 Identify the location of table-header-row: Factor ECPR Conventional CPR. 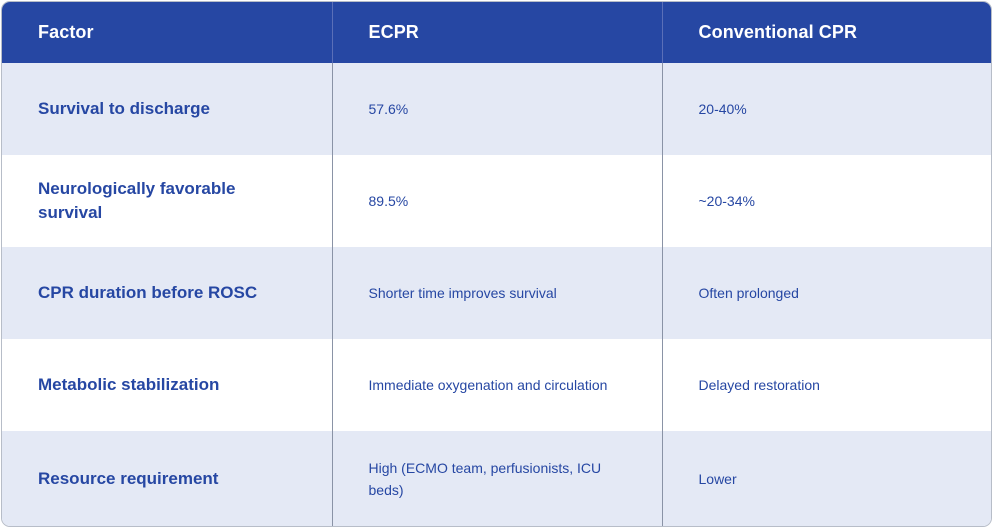
(496, 32).